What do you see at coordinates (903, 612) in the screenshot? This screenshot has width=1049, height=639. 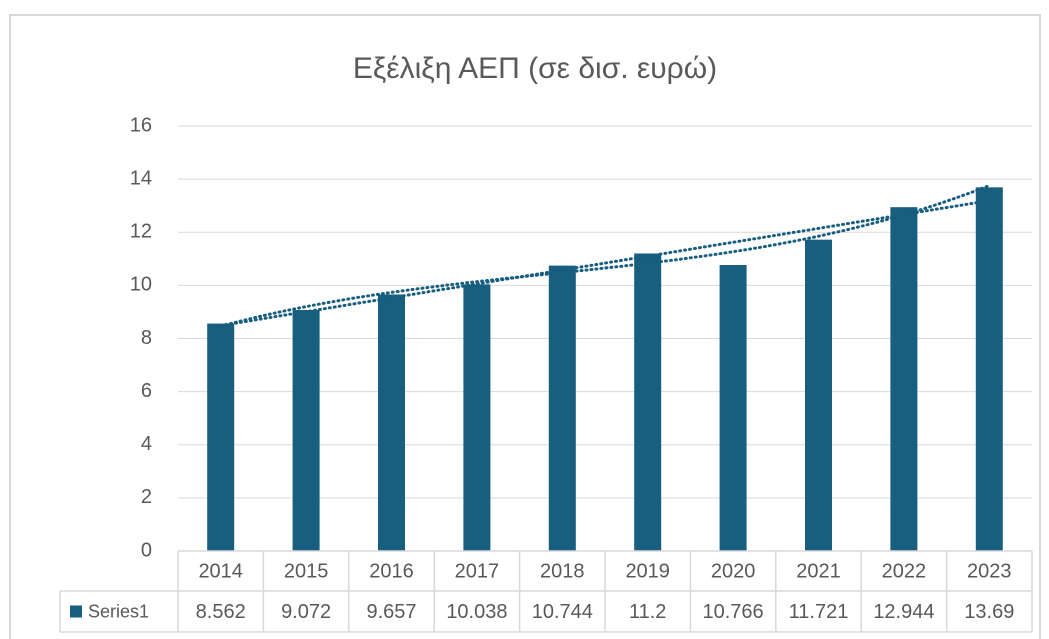 I see `data-table-value: 12.944` at bounding box center [903, 612].